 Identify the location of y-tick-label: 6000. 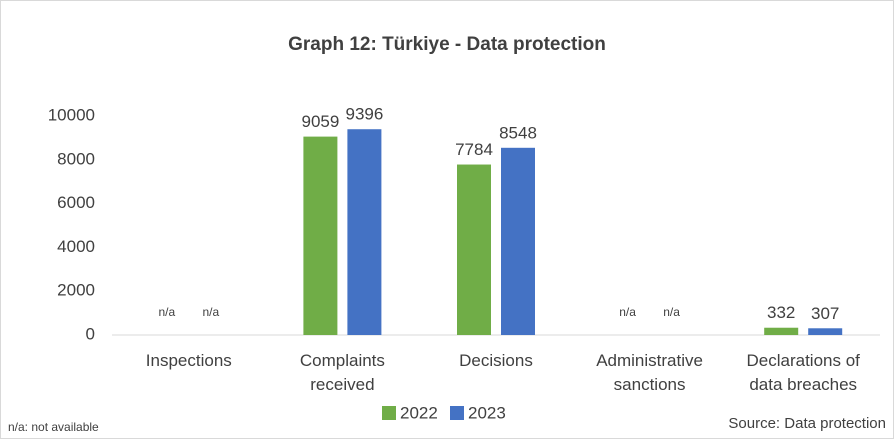
(76, 202).